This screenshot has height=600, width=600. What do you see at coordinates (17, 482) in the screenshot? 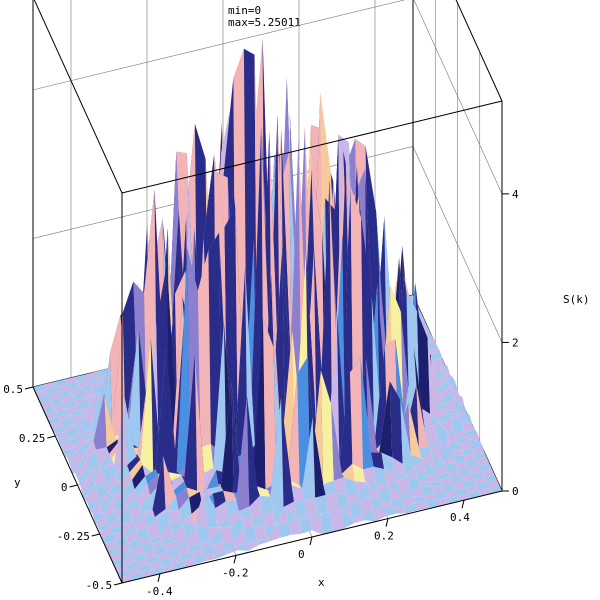
I see `y-axis-label: y` at bounding box center [17, 482].